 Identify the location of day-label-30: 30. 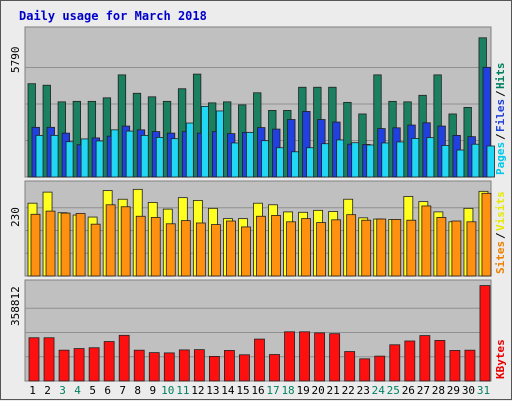
(468, 390).